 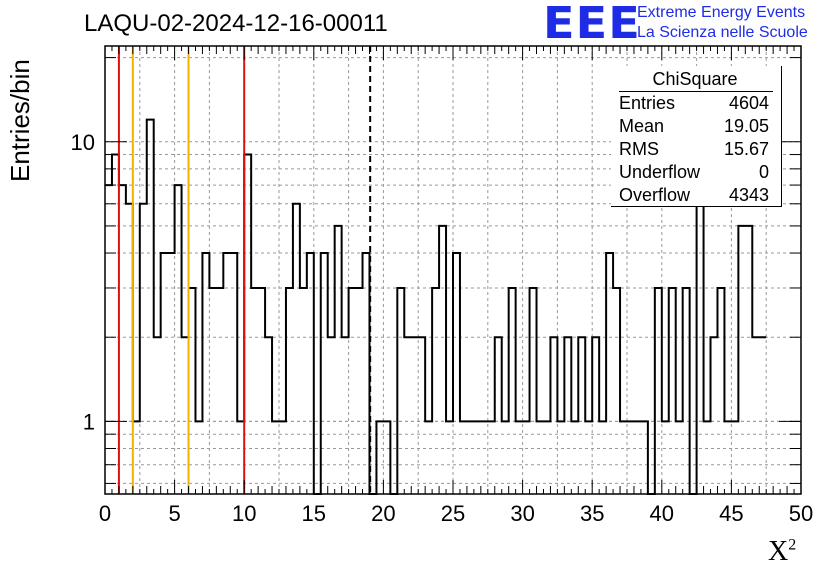 What do you see at coordinates (748, 103) in the screenshot?
I see `stats-entries-value: 4604` at bounding box center [748, 103].